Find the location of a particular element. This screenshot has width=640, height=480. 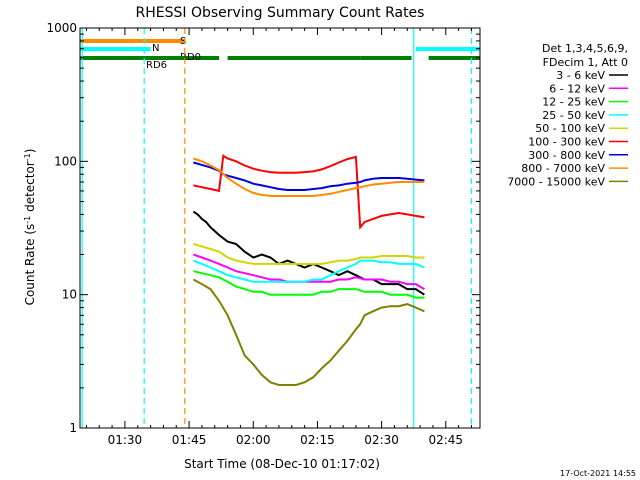

y-tick-label: 100 is located at coordinates (65, 161).